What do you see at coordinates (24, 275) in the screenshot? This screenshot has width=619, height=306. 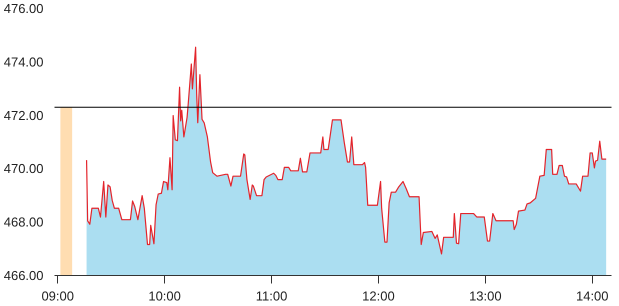 I see `y-tick-label: 466.00` at bounding box center [24, 275].